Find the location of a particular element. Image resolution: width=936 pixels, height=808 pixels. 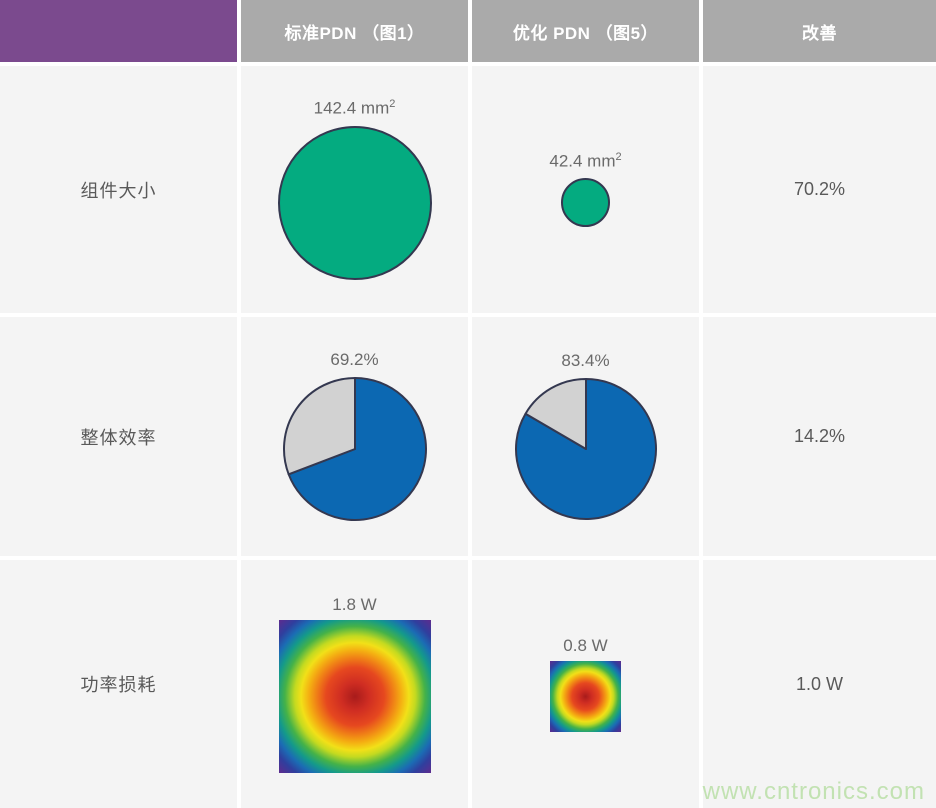

area-circle-large-shape is located at coordinates (354, 202).